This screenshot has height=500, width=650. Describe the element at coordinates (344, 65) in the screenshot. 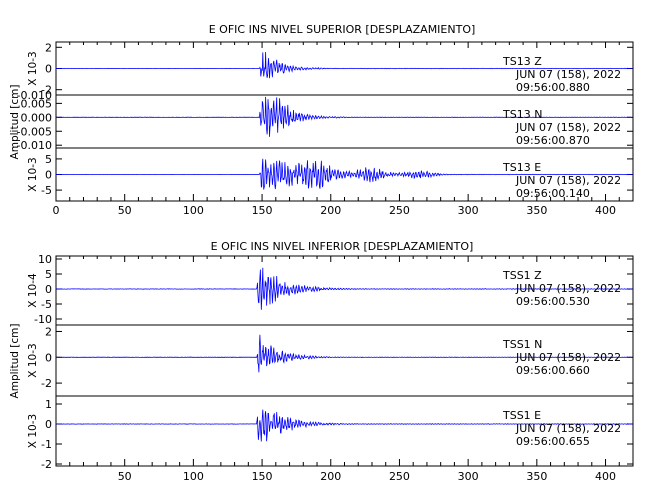

I see `waveform-TS13-Z` at that location.